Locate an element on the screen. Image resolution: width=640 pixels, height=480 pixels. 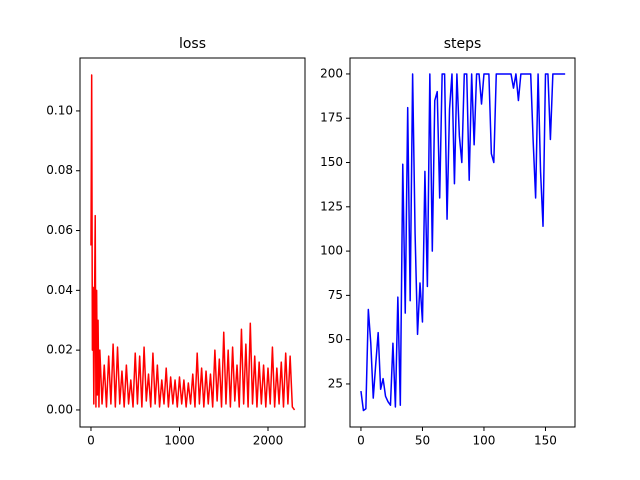
y-tick-label: 150 is located at coordinates (331, 162).